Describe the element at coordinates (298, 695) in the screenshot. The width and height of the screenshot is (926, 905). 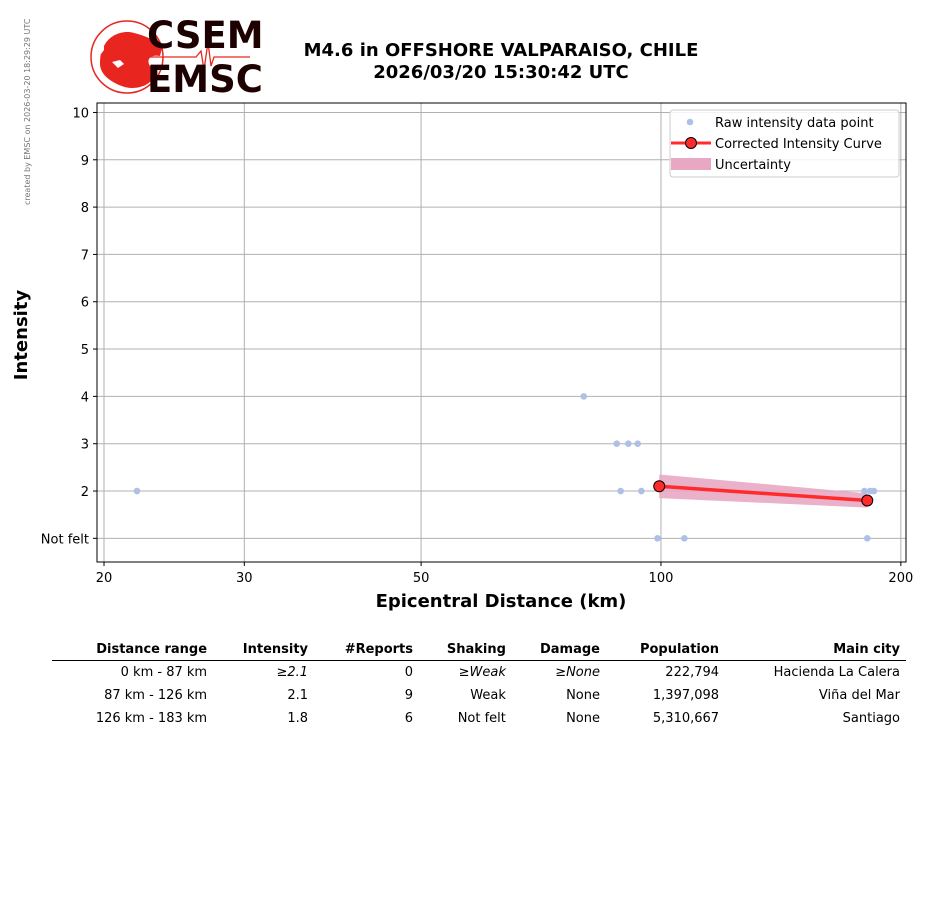
I see `cell-intensity: 2.1` at that location.